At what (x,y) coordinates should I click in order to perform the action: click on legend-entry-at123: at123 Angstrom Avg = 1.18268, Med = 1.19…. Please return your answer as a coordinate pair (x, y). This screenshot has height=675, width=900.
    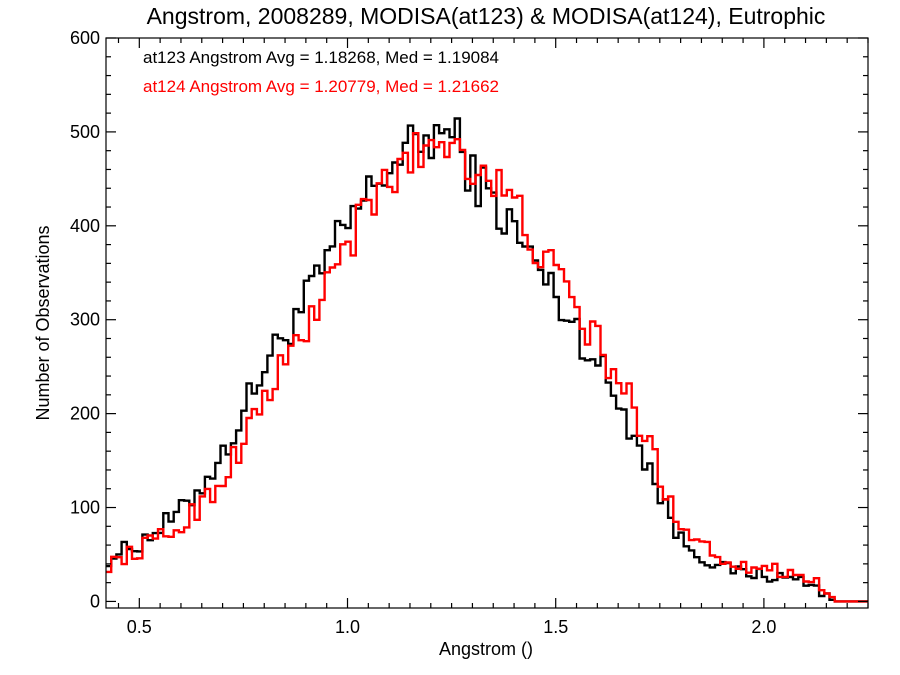
    Looking at the image, I should click on (321, 57).